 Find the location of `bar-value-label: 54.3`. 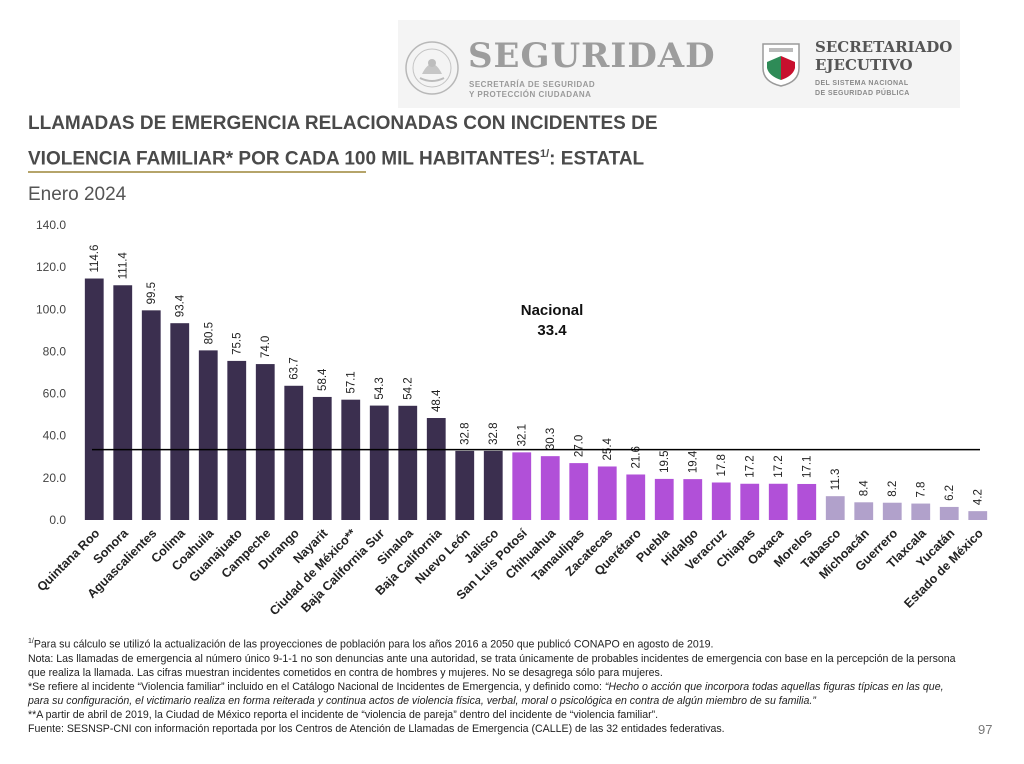

bar-value-label: 54.3 is located at coordinates (380, 388).